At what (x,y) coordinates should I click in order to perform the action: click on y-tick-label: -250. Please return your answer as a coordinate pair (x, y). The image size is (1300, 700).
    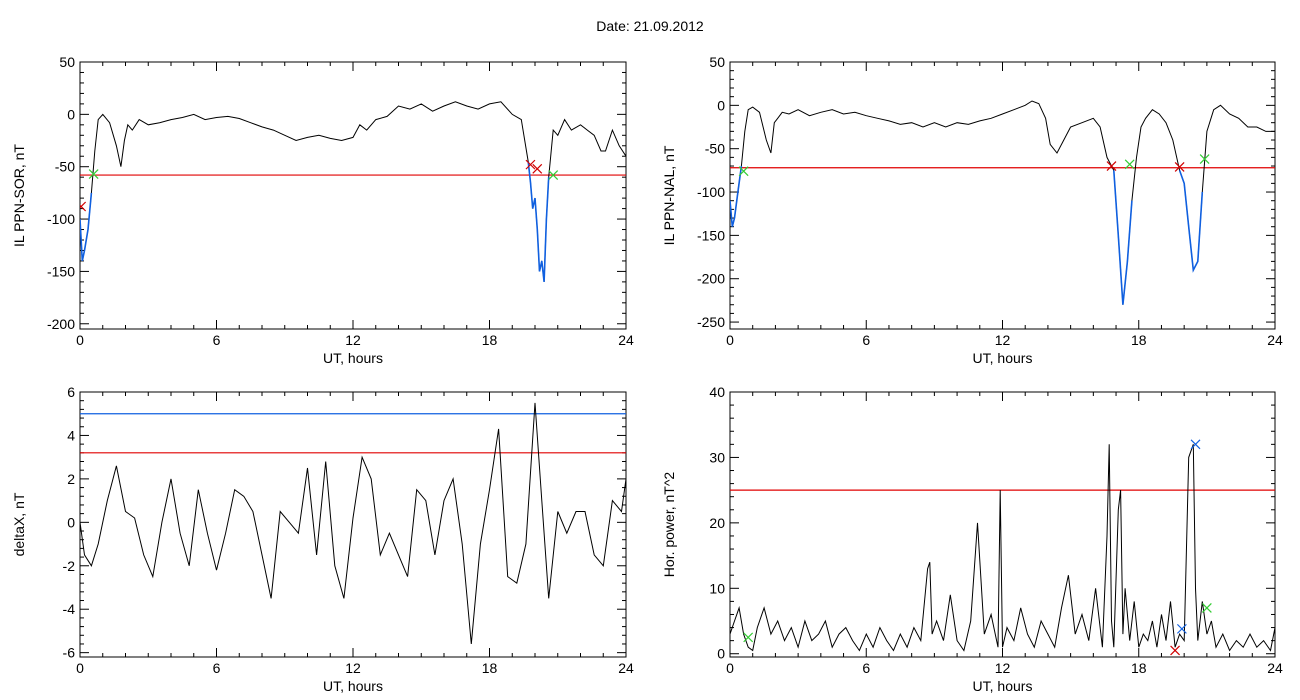
    Looking at the image, I should click on (711, 322).